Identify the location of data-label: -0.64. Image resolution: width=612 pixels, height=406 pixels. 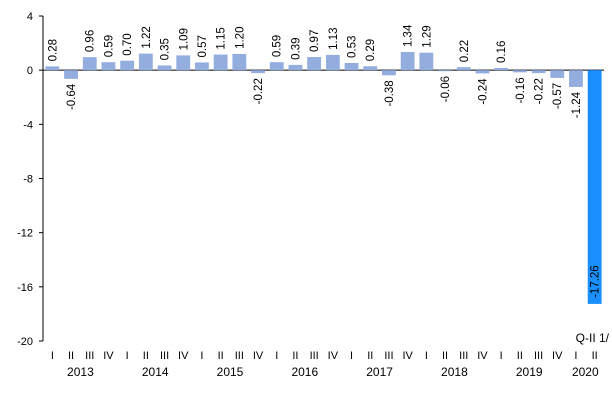
(72, 96).